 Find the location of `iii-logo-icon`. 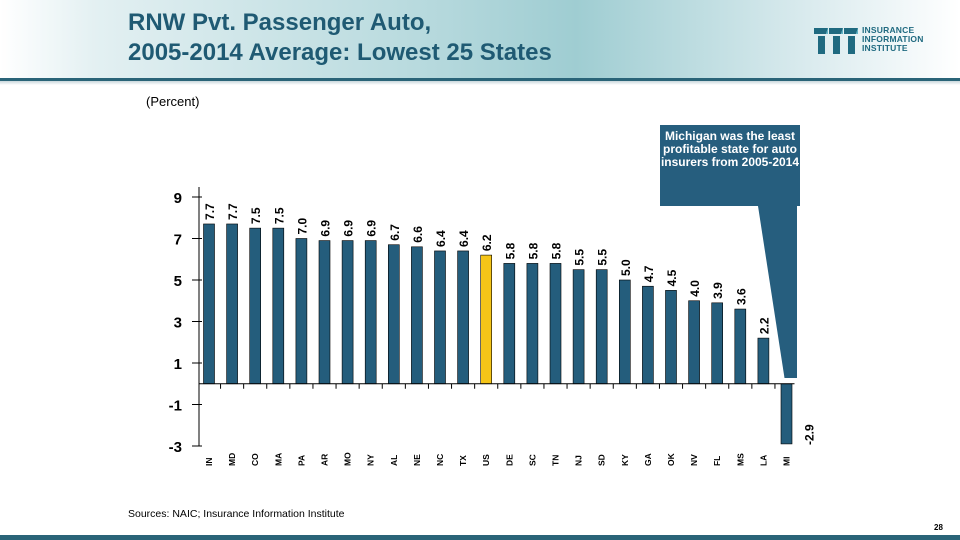

iii-logo-icon is located at coordinates (836, 41).